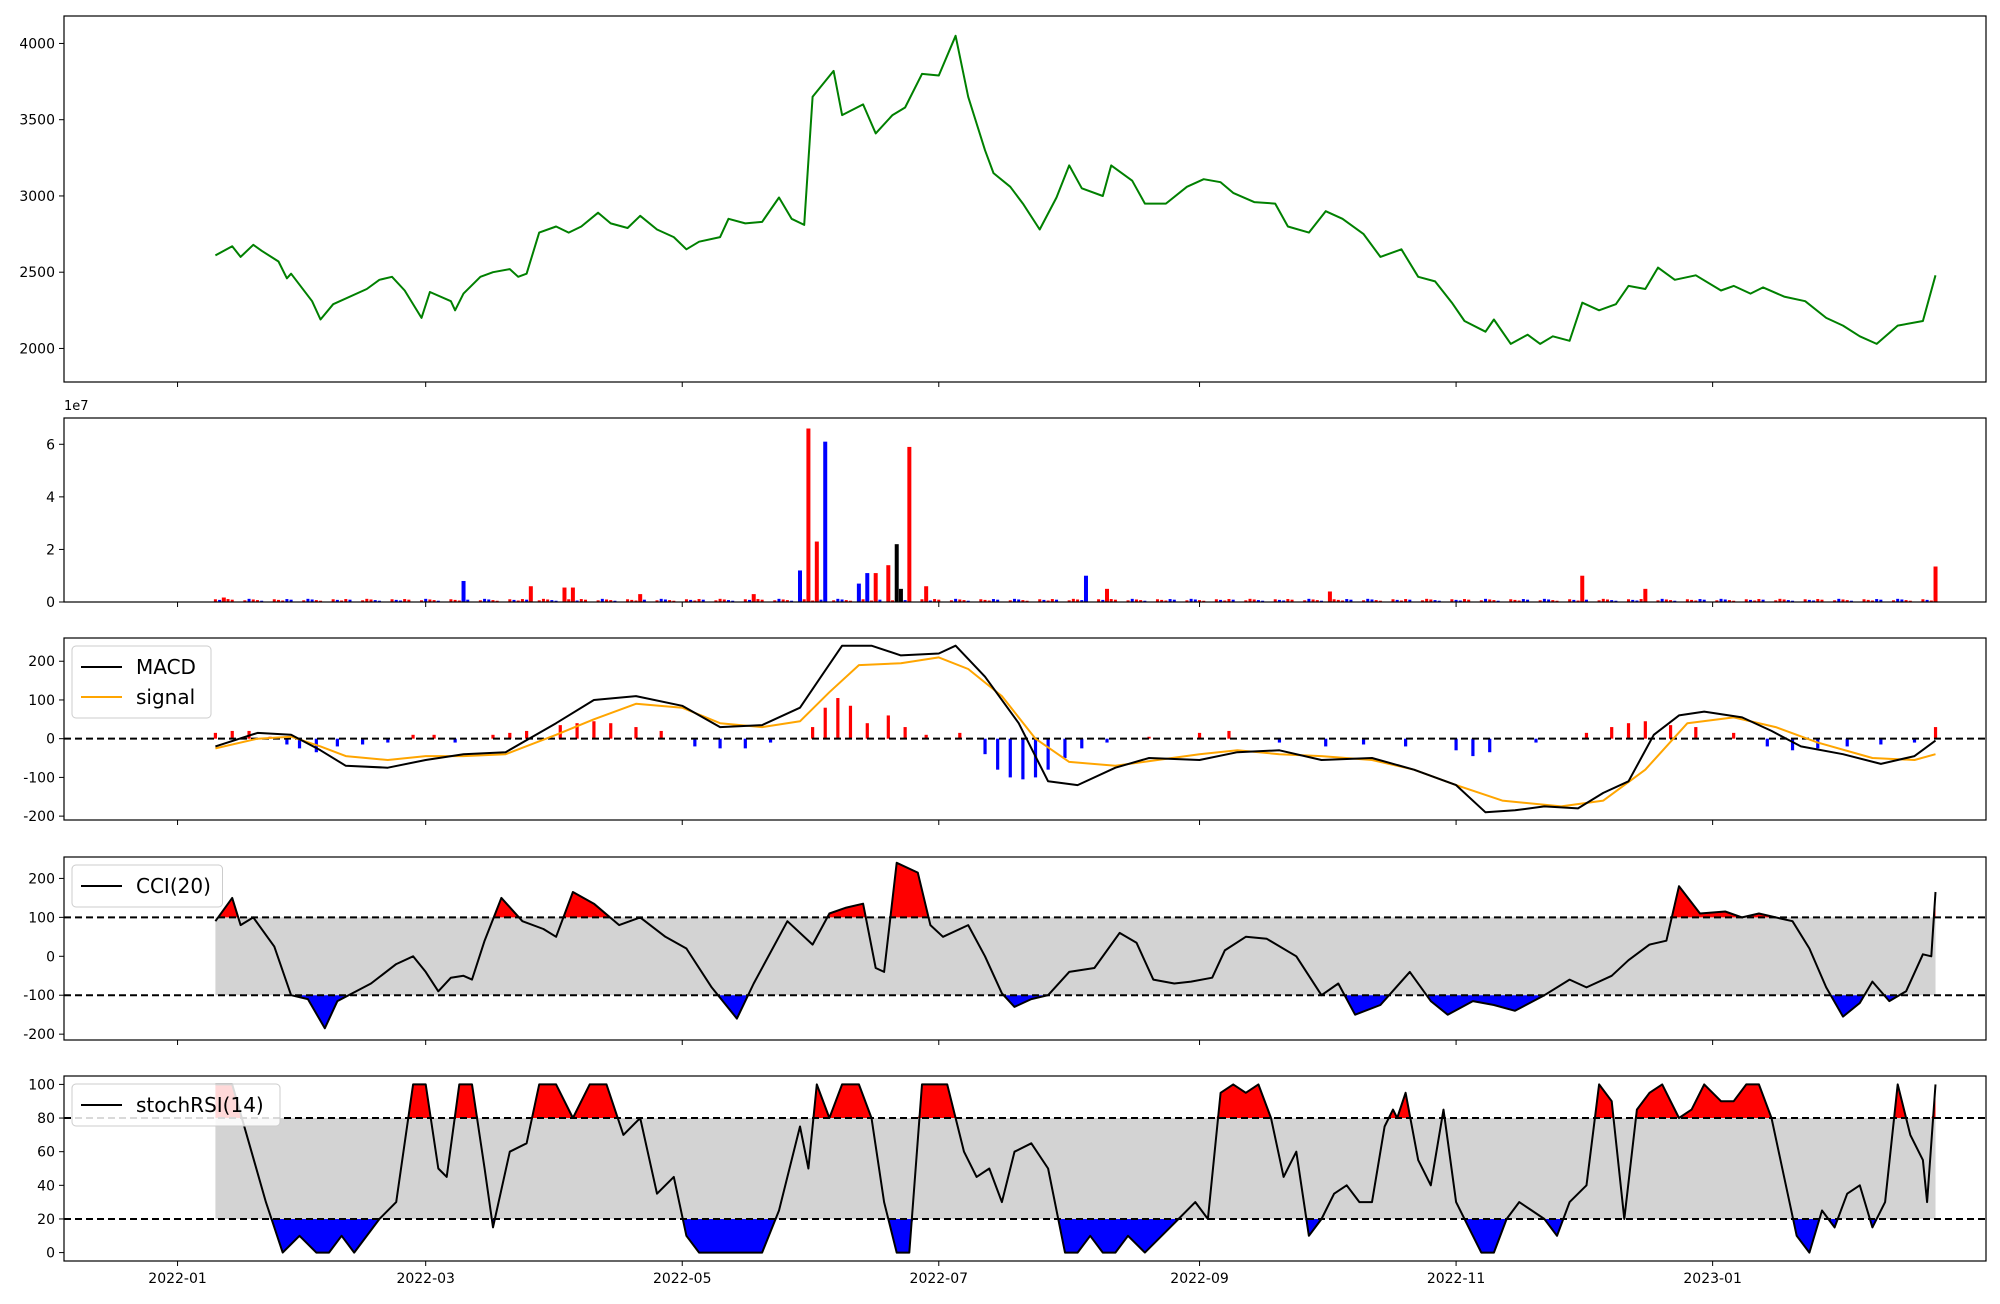 The image size is (2000, 1304). I want to click on legend-label: signal, so click(165, 697).